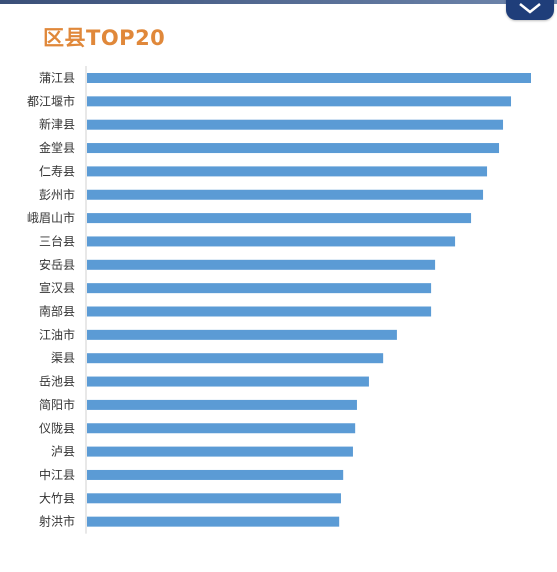  I want to click on category-label: 简阳市, so click(57, 404).